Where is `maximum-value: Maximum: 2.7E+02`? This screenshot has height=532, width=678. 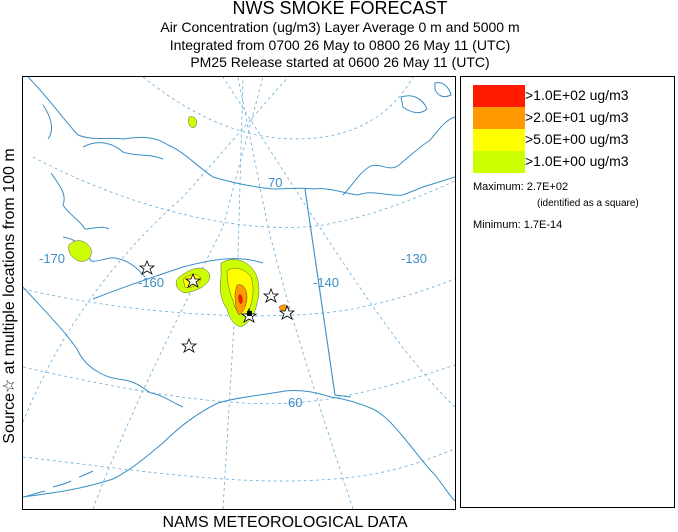 maximum-value: Maximum: 2.7E+02 is located at coordinates (521, 187).